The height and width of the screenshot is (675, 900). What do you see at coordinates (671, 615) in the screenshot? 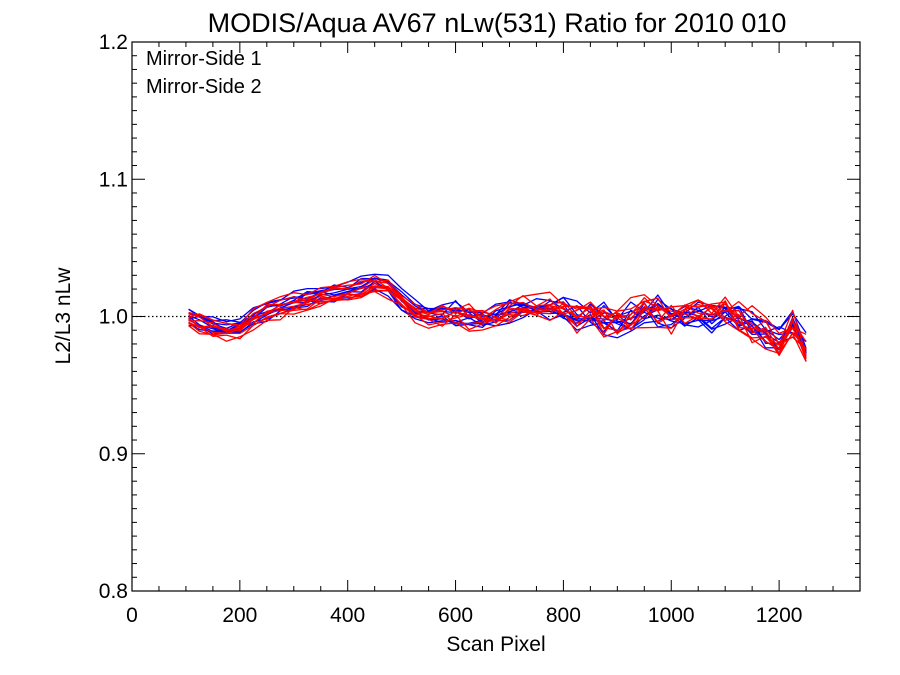
I see `x-tick-label: 1000` at bounding box center [671, 615].